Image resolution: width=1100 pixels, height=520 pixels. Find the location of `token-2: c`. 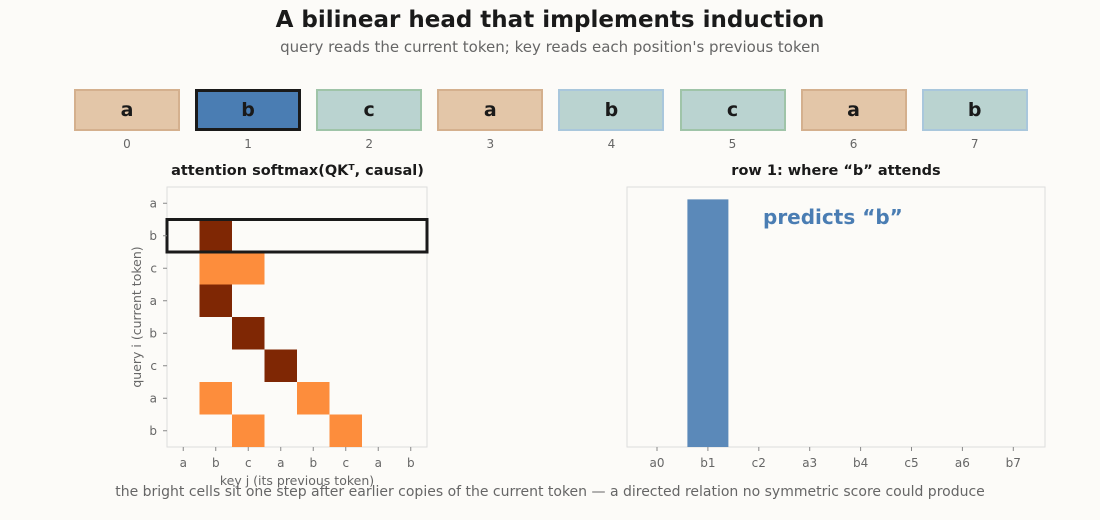

token-2: c is located at coordinates (369, 110).